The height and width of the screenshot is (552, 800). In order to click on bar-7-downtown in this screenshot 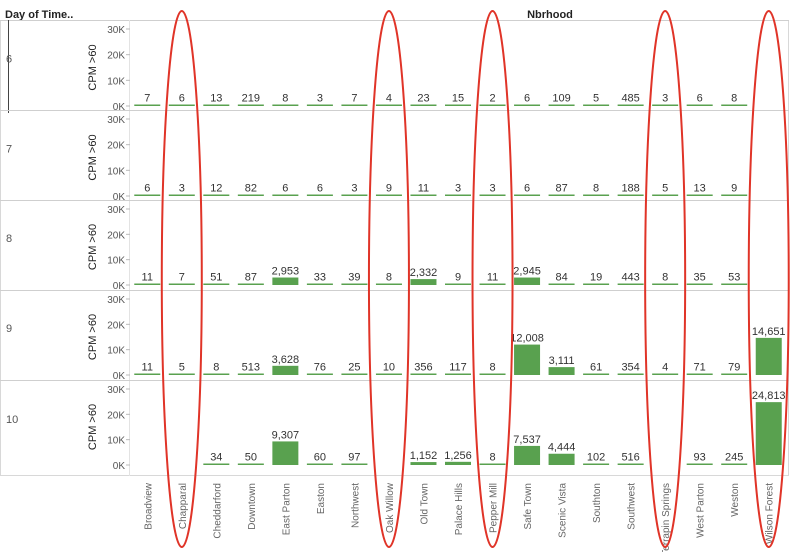, I will do `click(250, 195)`.